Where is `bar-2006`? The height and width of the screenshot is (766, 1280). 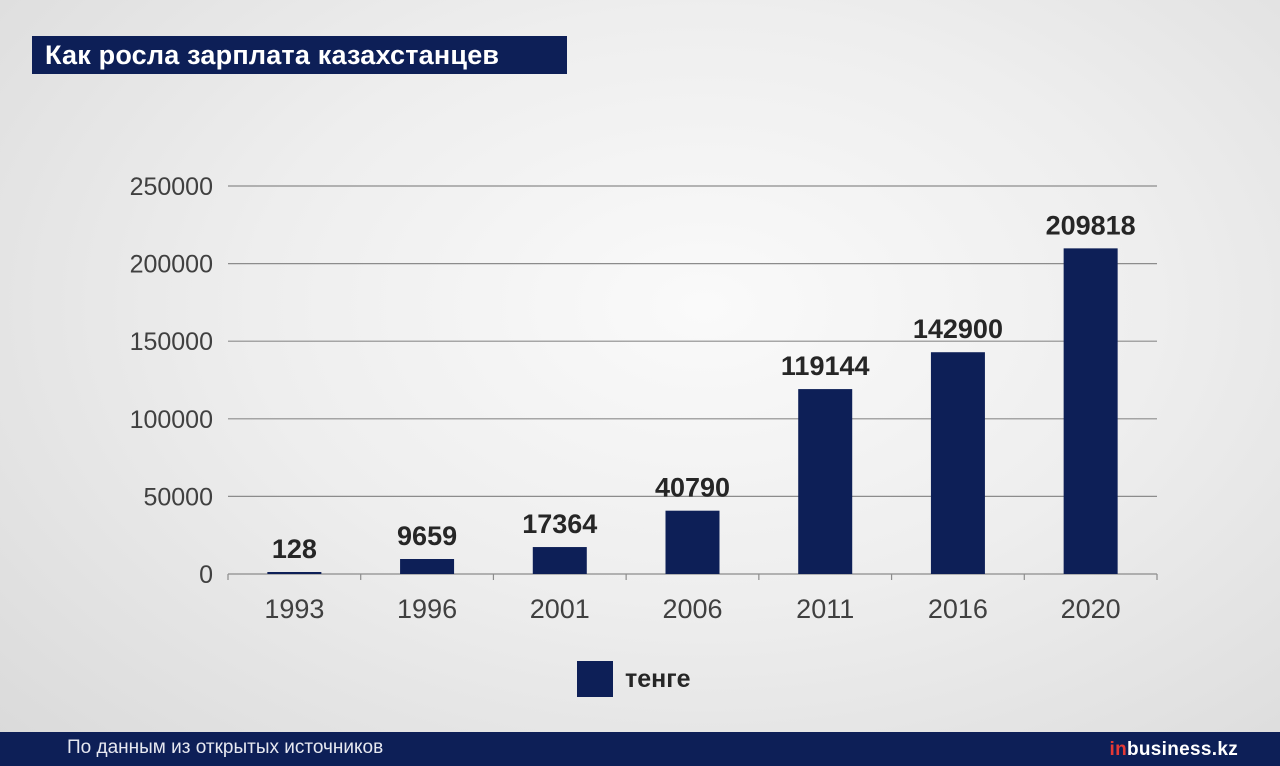
bar-2006 is located at coordinates (692, 542).